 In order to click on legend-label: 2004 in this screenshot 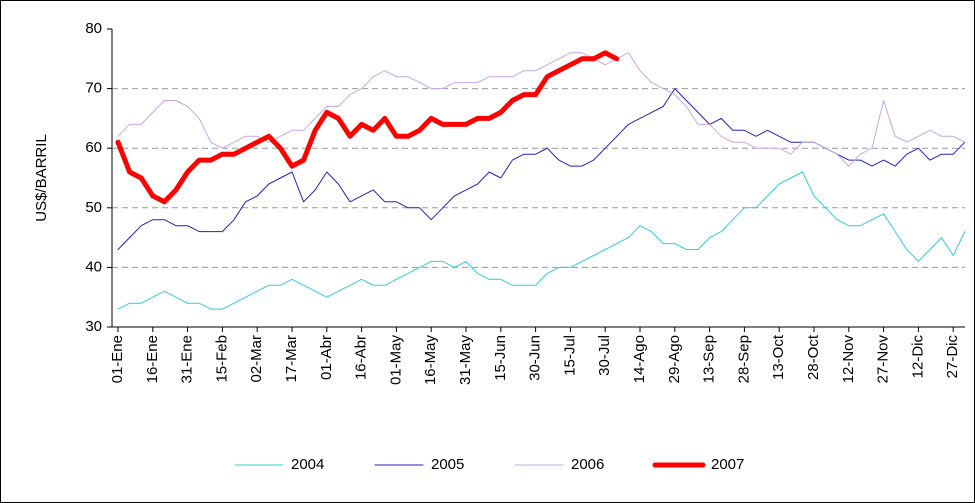, I will do `click(307, 464)`.